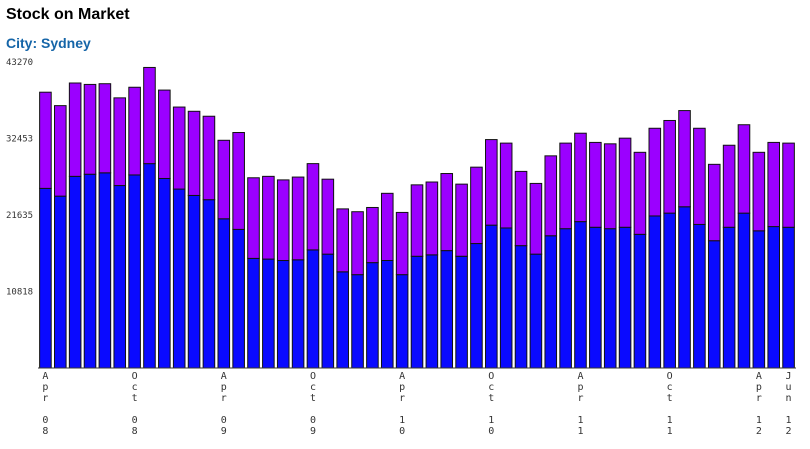 The image size is (810, 449). What do you see at coordinates (19, 63) in the screenshot?
I see `y-tick-label: 43270` at bounding box center [19, 63].